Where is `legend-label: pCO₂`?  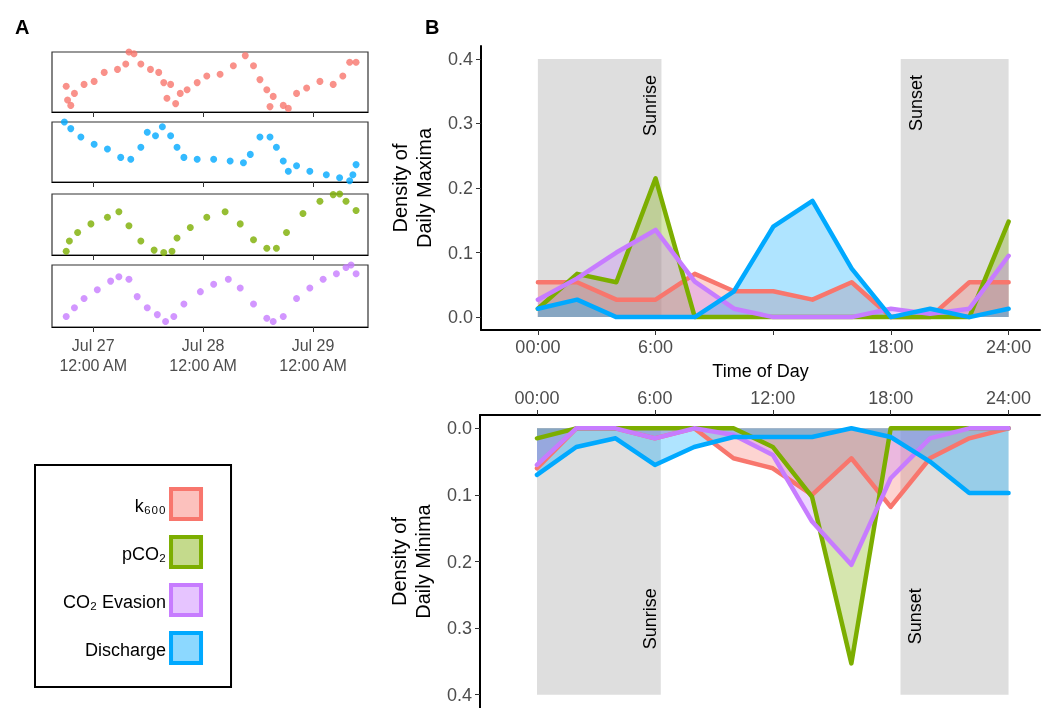
legend-label: pCO₂ is located at coordinates (144, 554).